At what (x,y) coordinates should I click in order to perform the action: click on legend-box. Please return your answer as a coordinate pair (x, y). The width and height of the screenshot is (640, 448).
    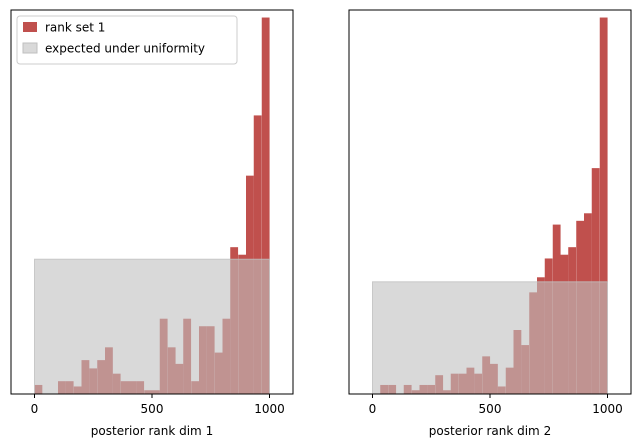
    Looking at the image, I should click on (127, 40).